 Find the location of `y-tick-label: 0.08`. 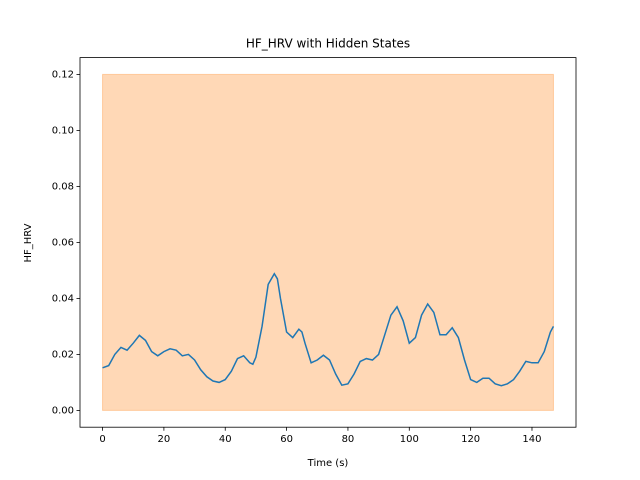

y-tick-label: 0.08 is located at coordinates (63, 186).